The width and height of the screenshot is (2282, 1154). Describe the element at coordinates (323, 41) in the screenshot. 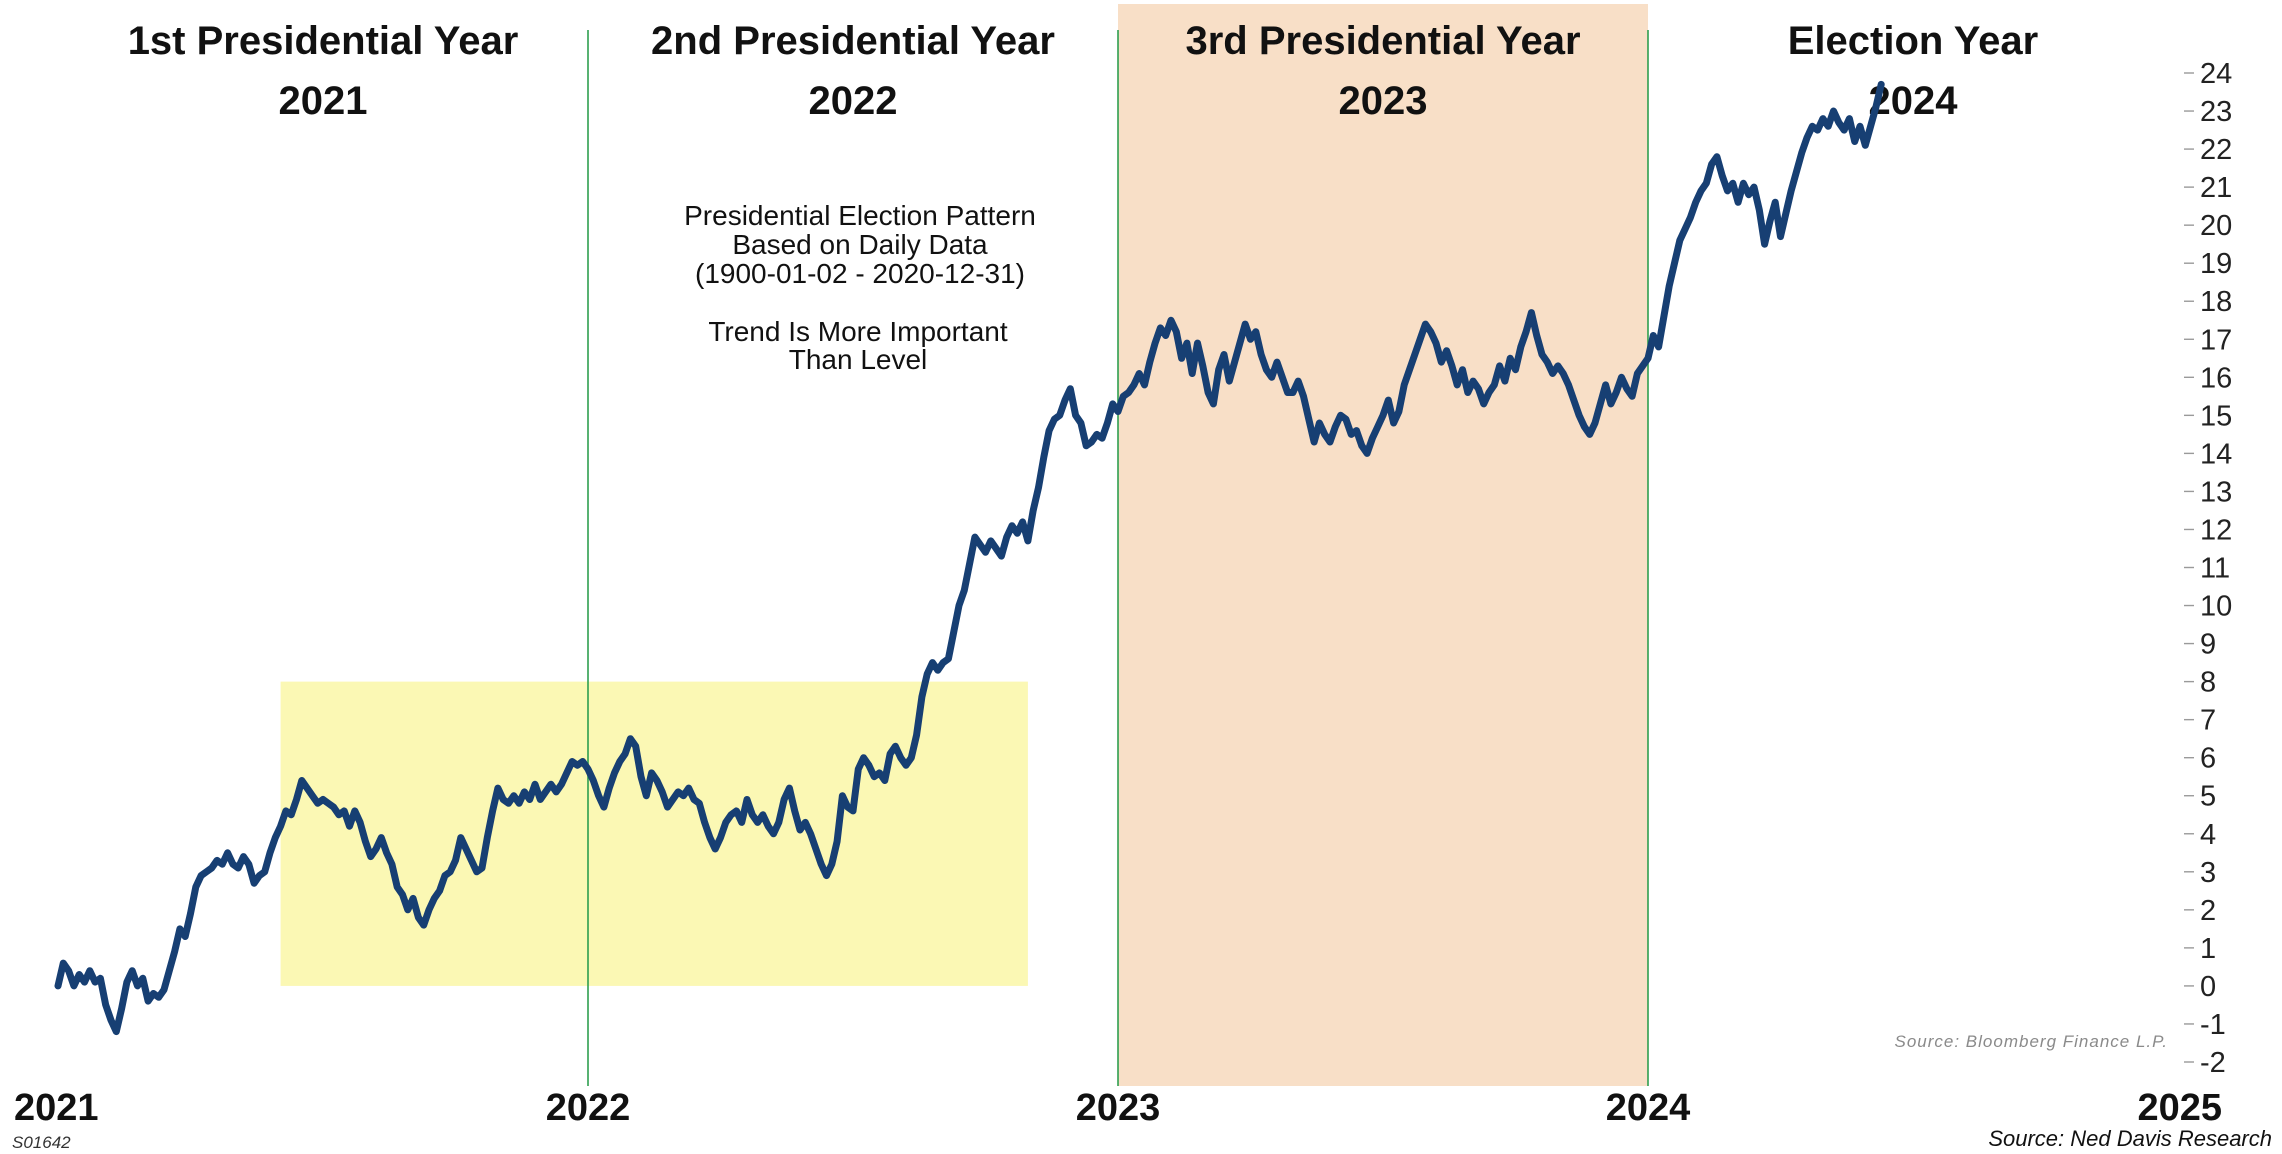

I see `period-title-1: 1st Presidential Year` at that location.